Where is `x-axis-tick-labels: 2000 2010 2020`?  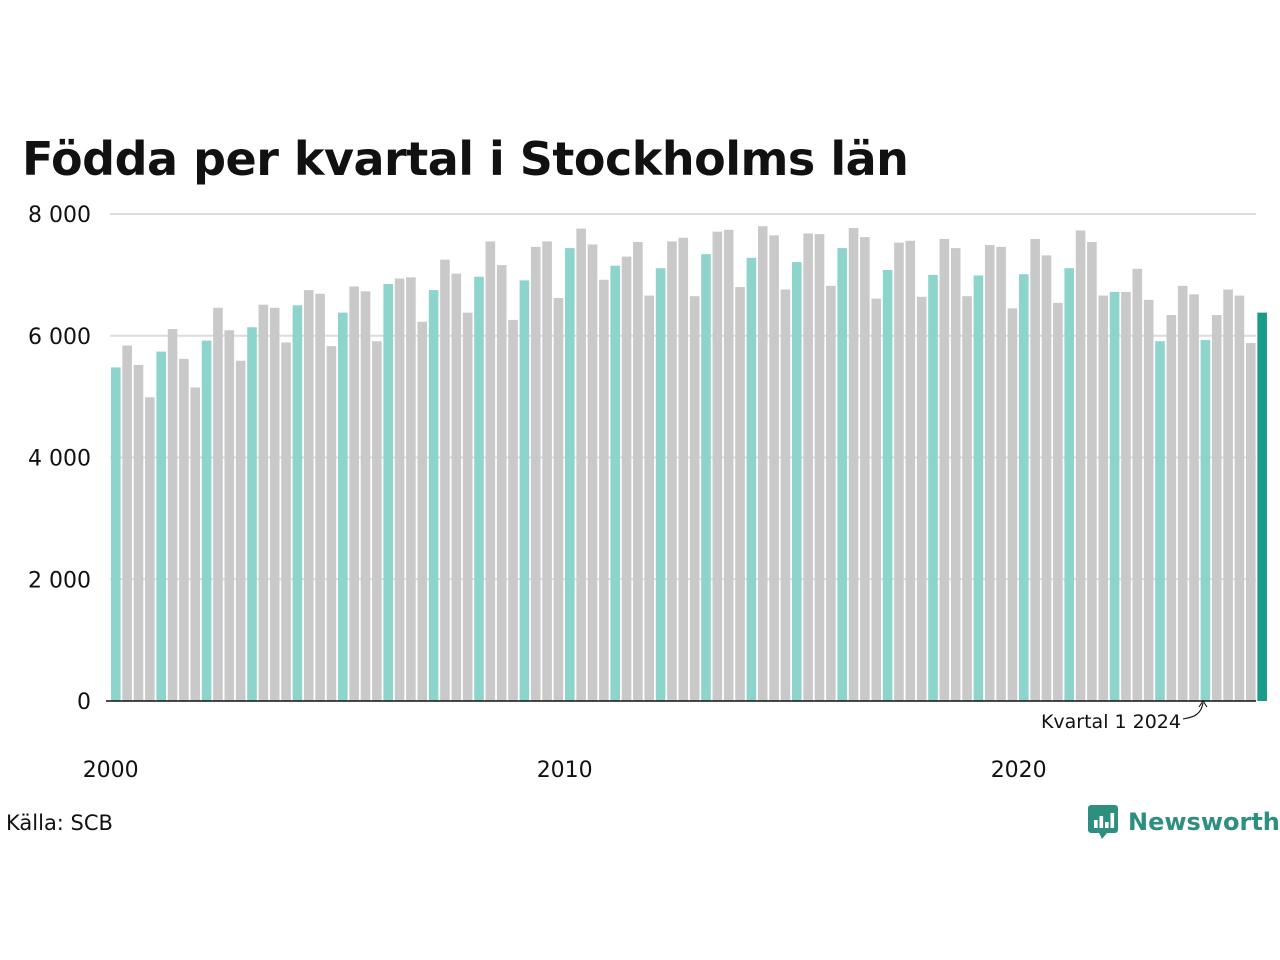 x-axis-tick-labels: 2000 2010 2020 is located at coordinates (565, 770).